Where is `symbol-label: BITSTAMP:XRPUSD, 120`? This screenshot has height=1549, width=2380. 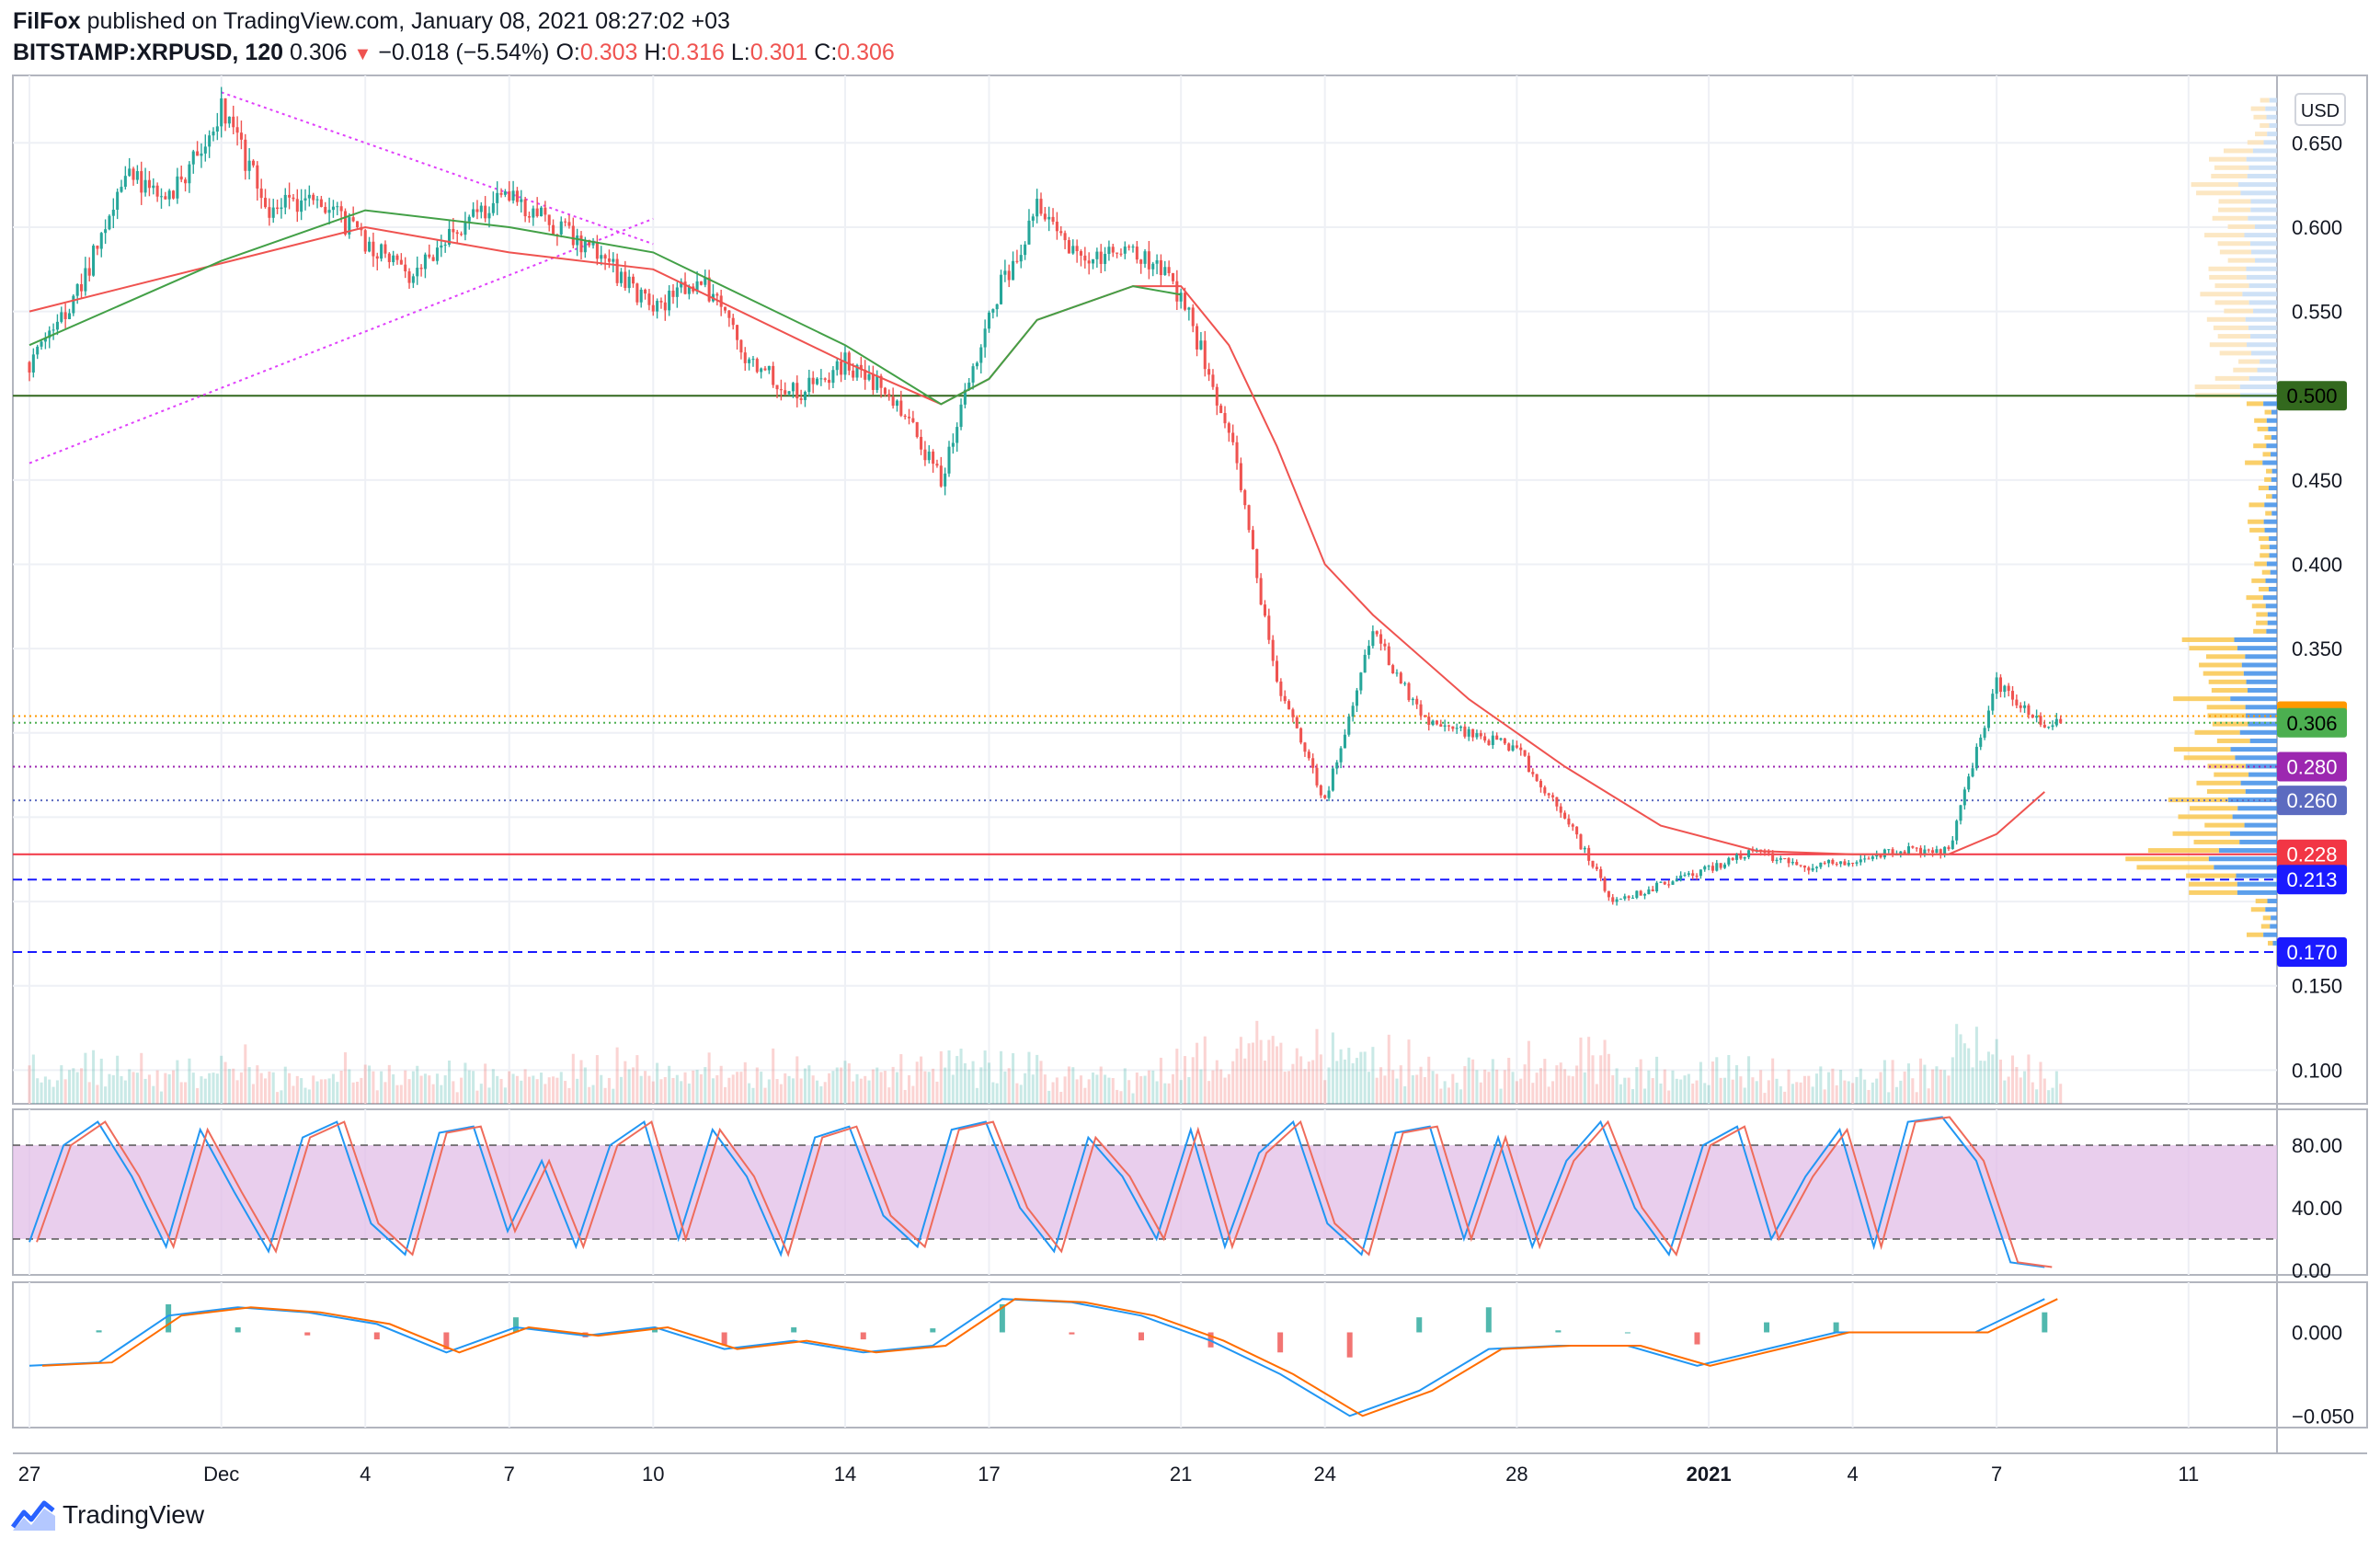 symbol-label: BITSTAMP:XRPUSD, 120 is located at coordinates (148, 53).